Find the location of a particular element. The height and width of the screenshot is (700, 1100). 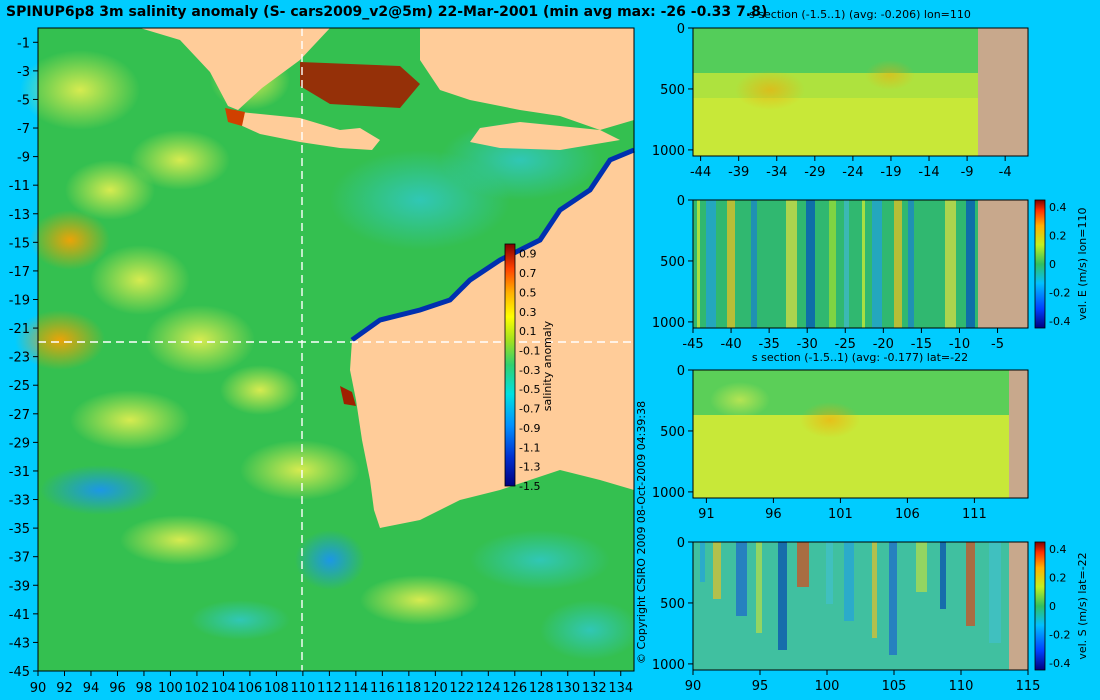

map-y-tick-label: -3 is located at coordinates (23, 72).